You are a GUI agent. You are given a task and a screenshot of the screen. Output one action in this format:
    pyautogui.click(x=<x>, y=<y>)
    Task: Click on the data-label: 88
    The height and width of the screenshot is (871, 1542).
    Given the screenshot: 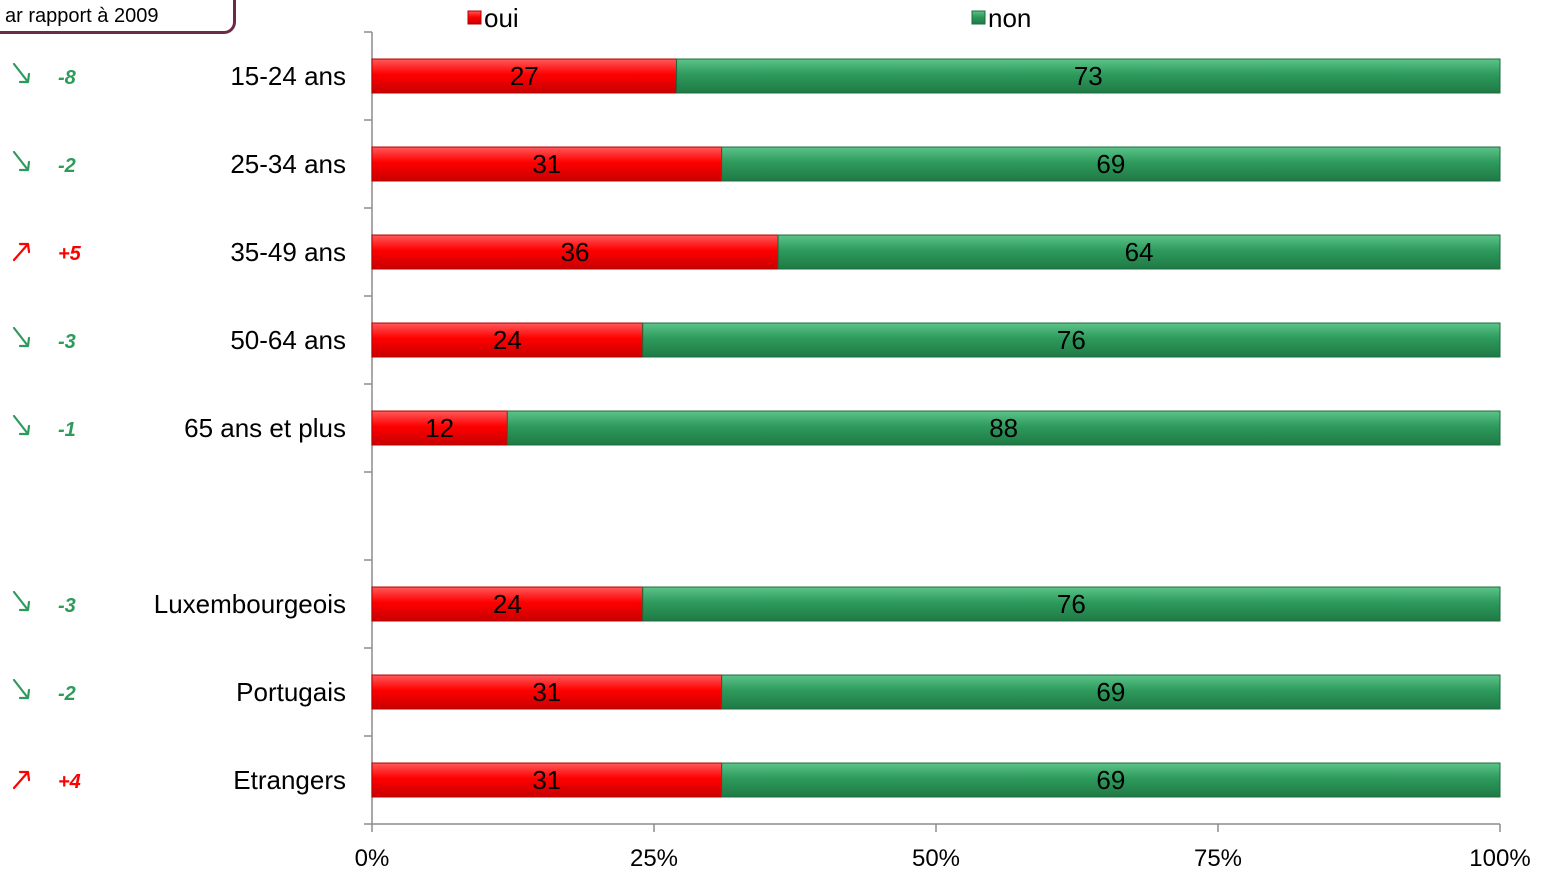 What is the action you would take?
    pyautogui.click(x=1003, y=428)
    